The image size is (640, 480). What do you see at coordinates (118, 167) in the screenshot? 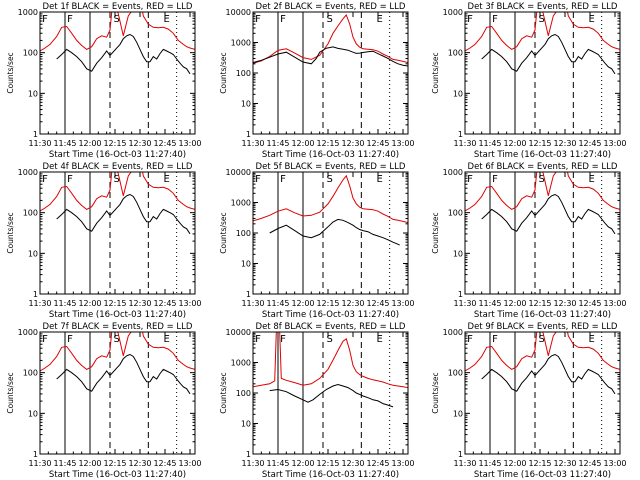
I see `panel-title: Det 4f BLACK = Events, RED = LLD` at bounding box center [118, 167].